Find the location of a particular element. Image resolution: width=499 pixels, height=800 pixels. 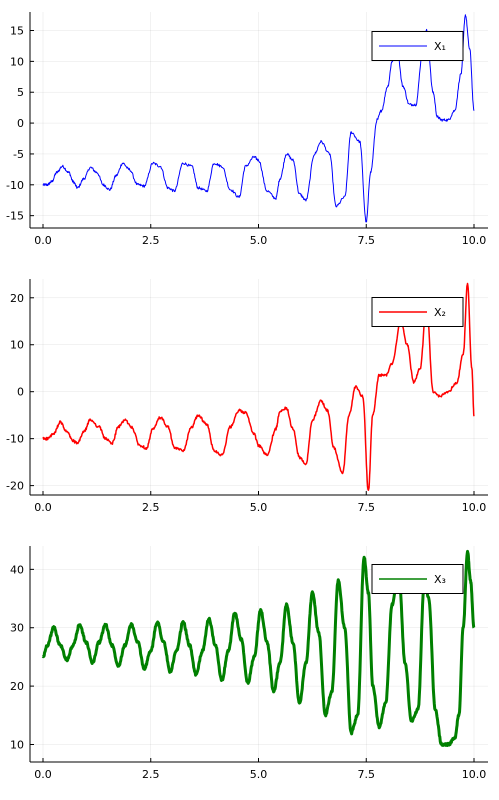

legend: X₂ is located at coordinates (417, 312).